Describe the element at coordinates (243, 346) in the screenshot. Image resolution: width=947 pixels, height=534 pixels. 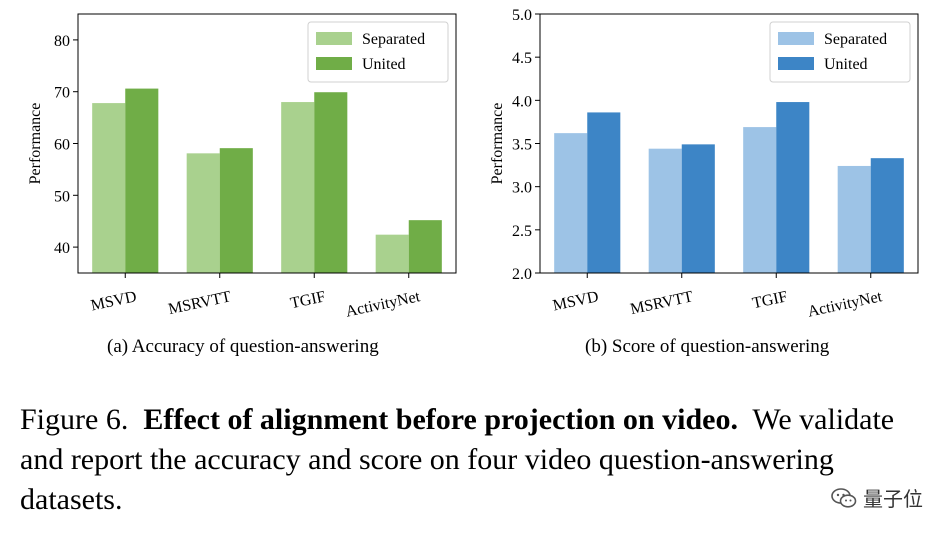
I see `subcaption-accuracy: (a) Accuracy of question-answering` at that location.